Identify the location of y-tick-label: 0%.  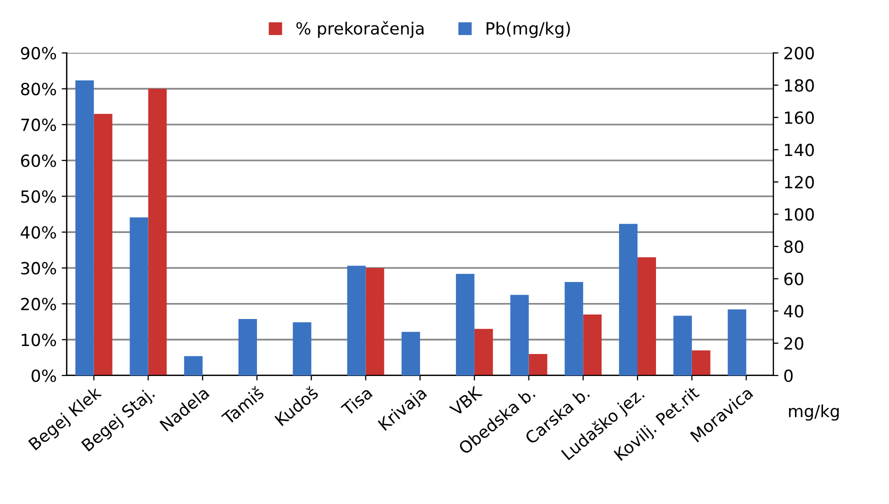
(44, 375).